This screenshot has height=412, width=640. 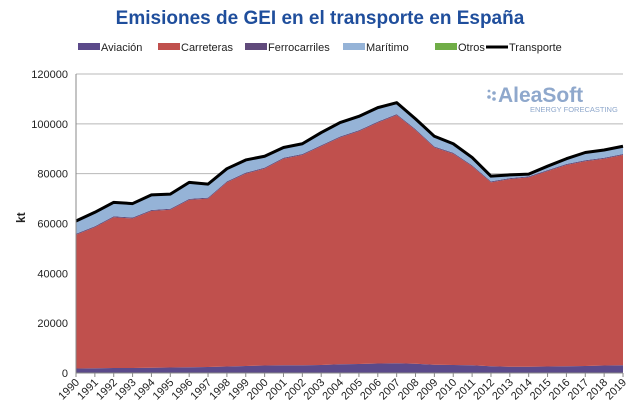 I want to click on svg-text: ENERGY FORECASTING, so click(x=574, y=109).